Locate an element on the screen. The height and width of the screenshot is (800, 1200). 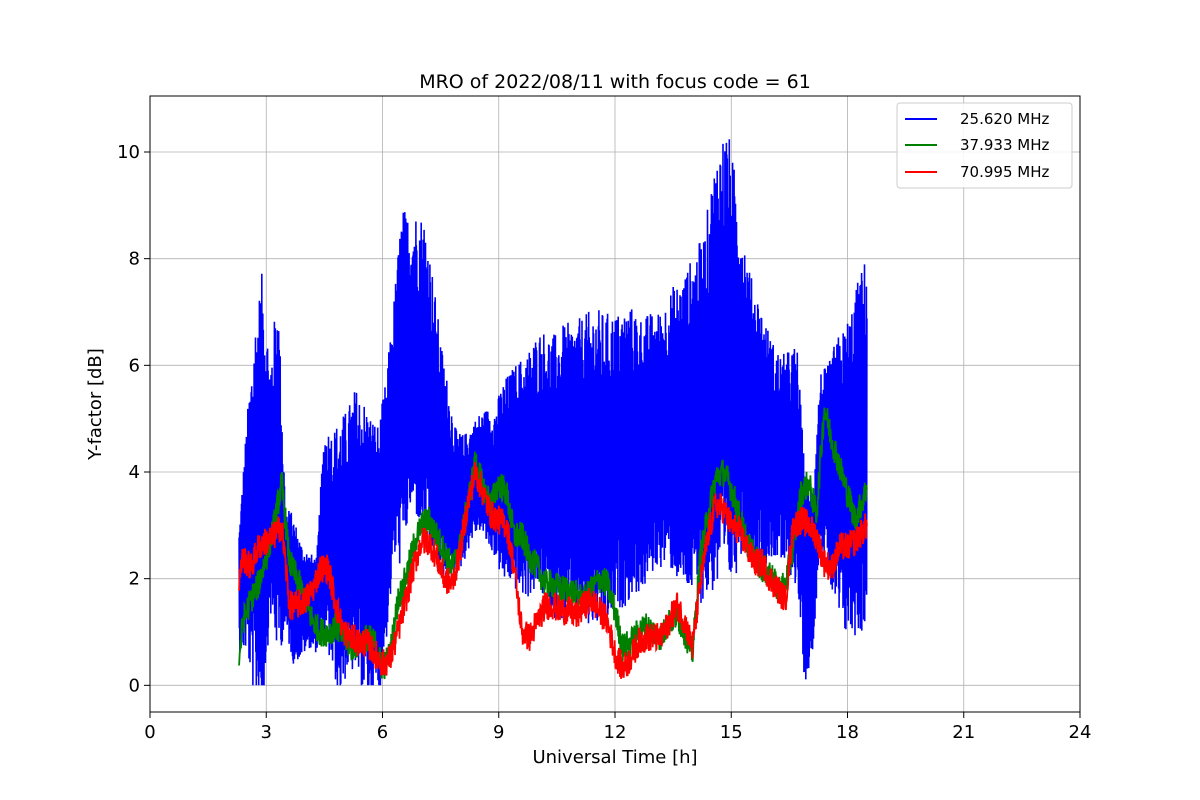
legend-label-series-3: 70.995 MHz is located at coordinates (1004, 172).